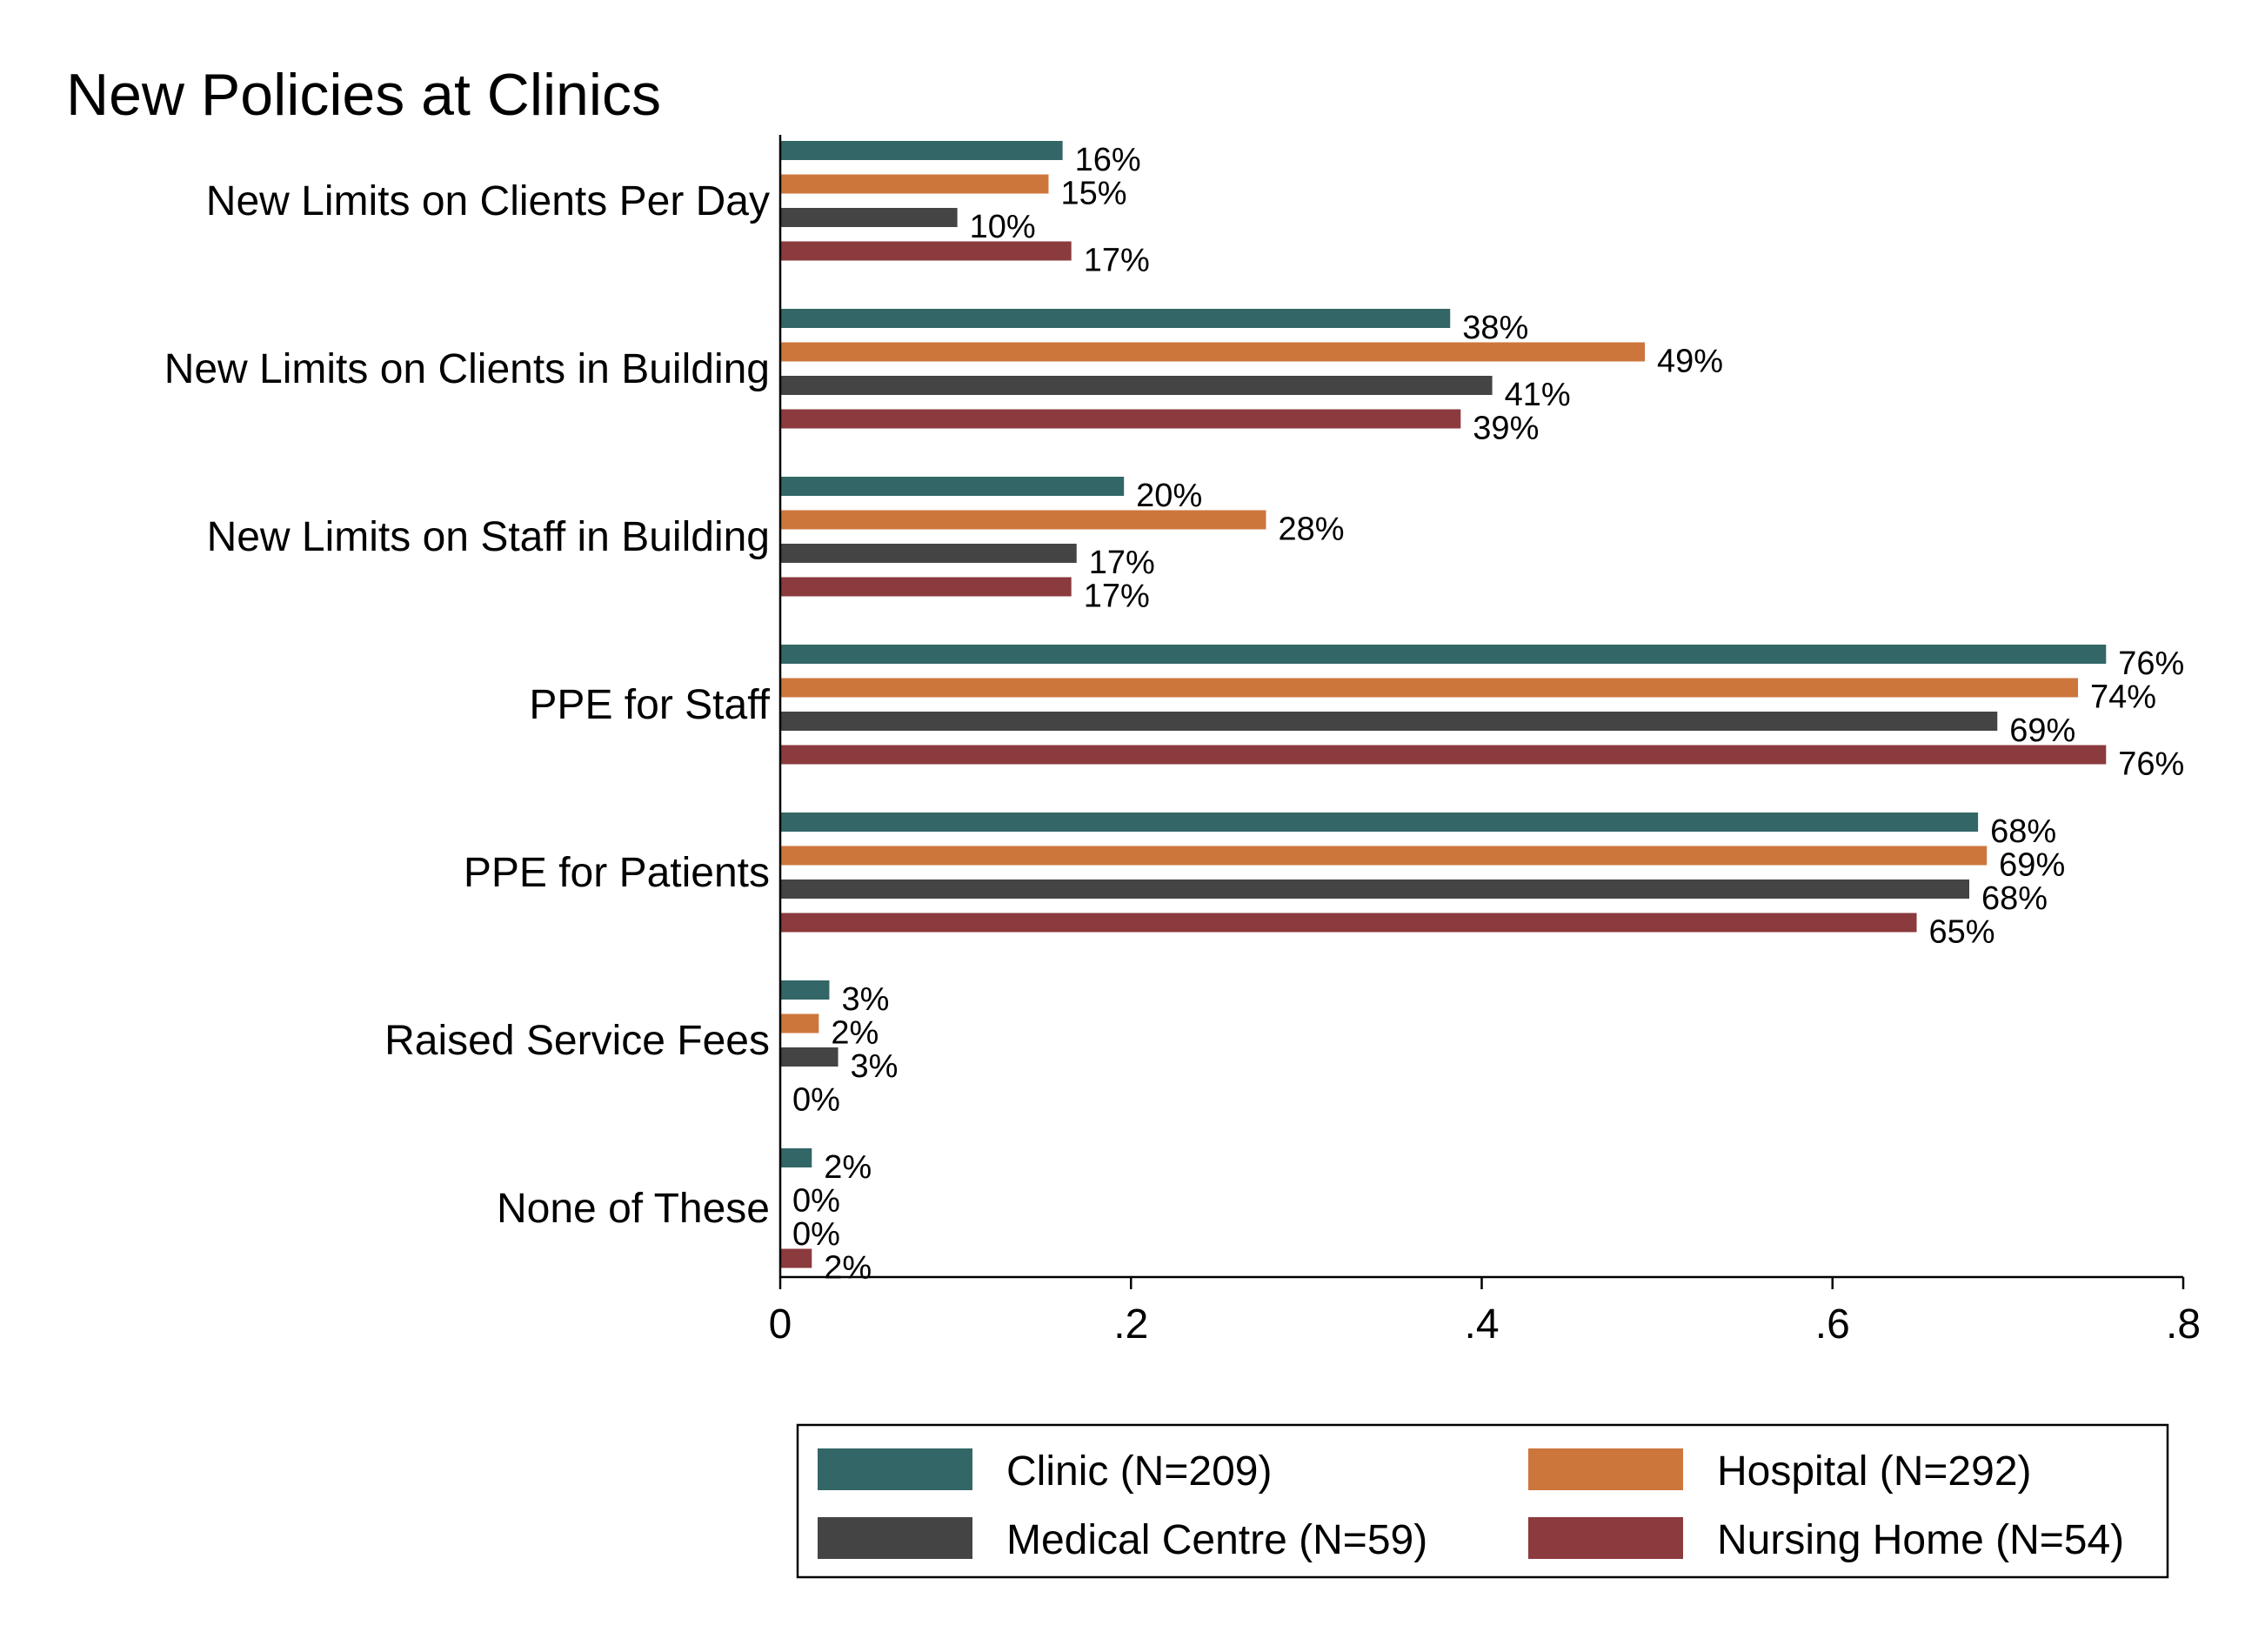  Describe the element at coordinates (467, 369) in the screenshot. I see `category-label: New Limits on Clients in Building` at that location.